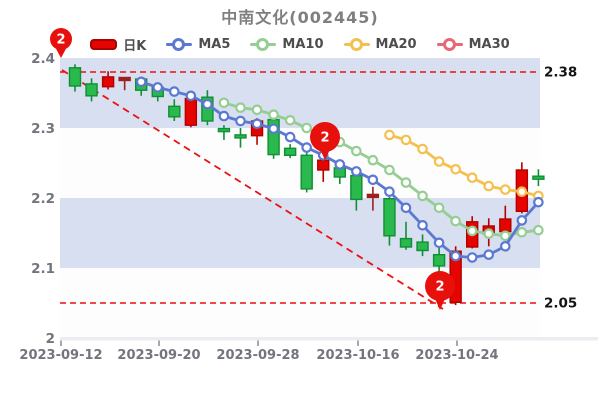 The image size is (600, 400). I want to click on ma20-ring-icon, so click(356, 44).